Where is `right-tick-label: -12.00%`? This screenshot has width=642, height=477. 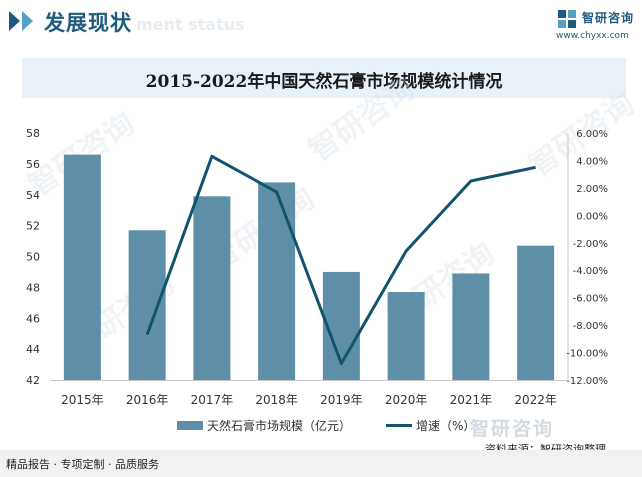
right-tick-label: -12.00% is located at coordinates (587, 381).